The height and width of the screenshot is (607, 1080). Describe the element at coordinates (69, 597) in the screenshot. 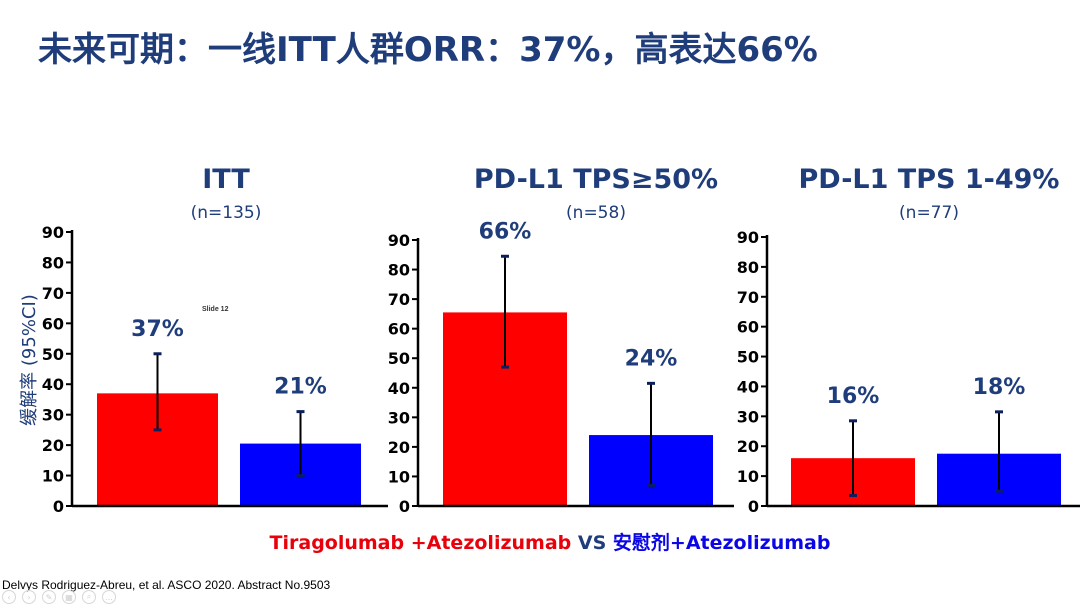

I see `grid-icon: ▦` at that location.